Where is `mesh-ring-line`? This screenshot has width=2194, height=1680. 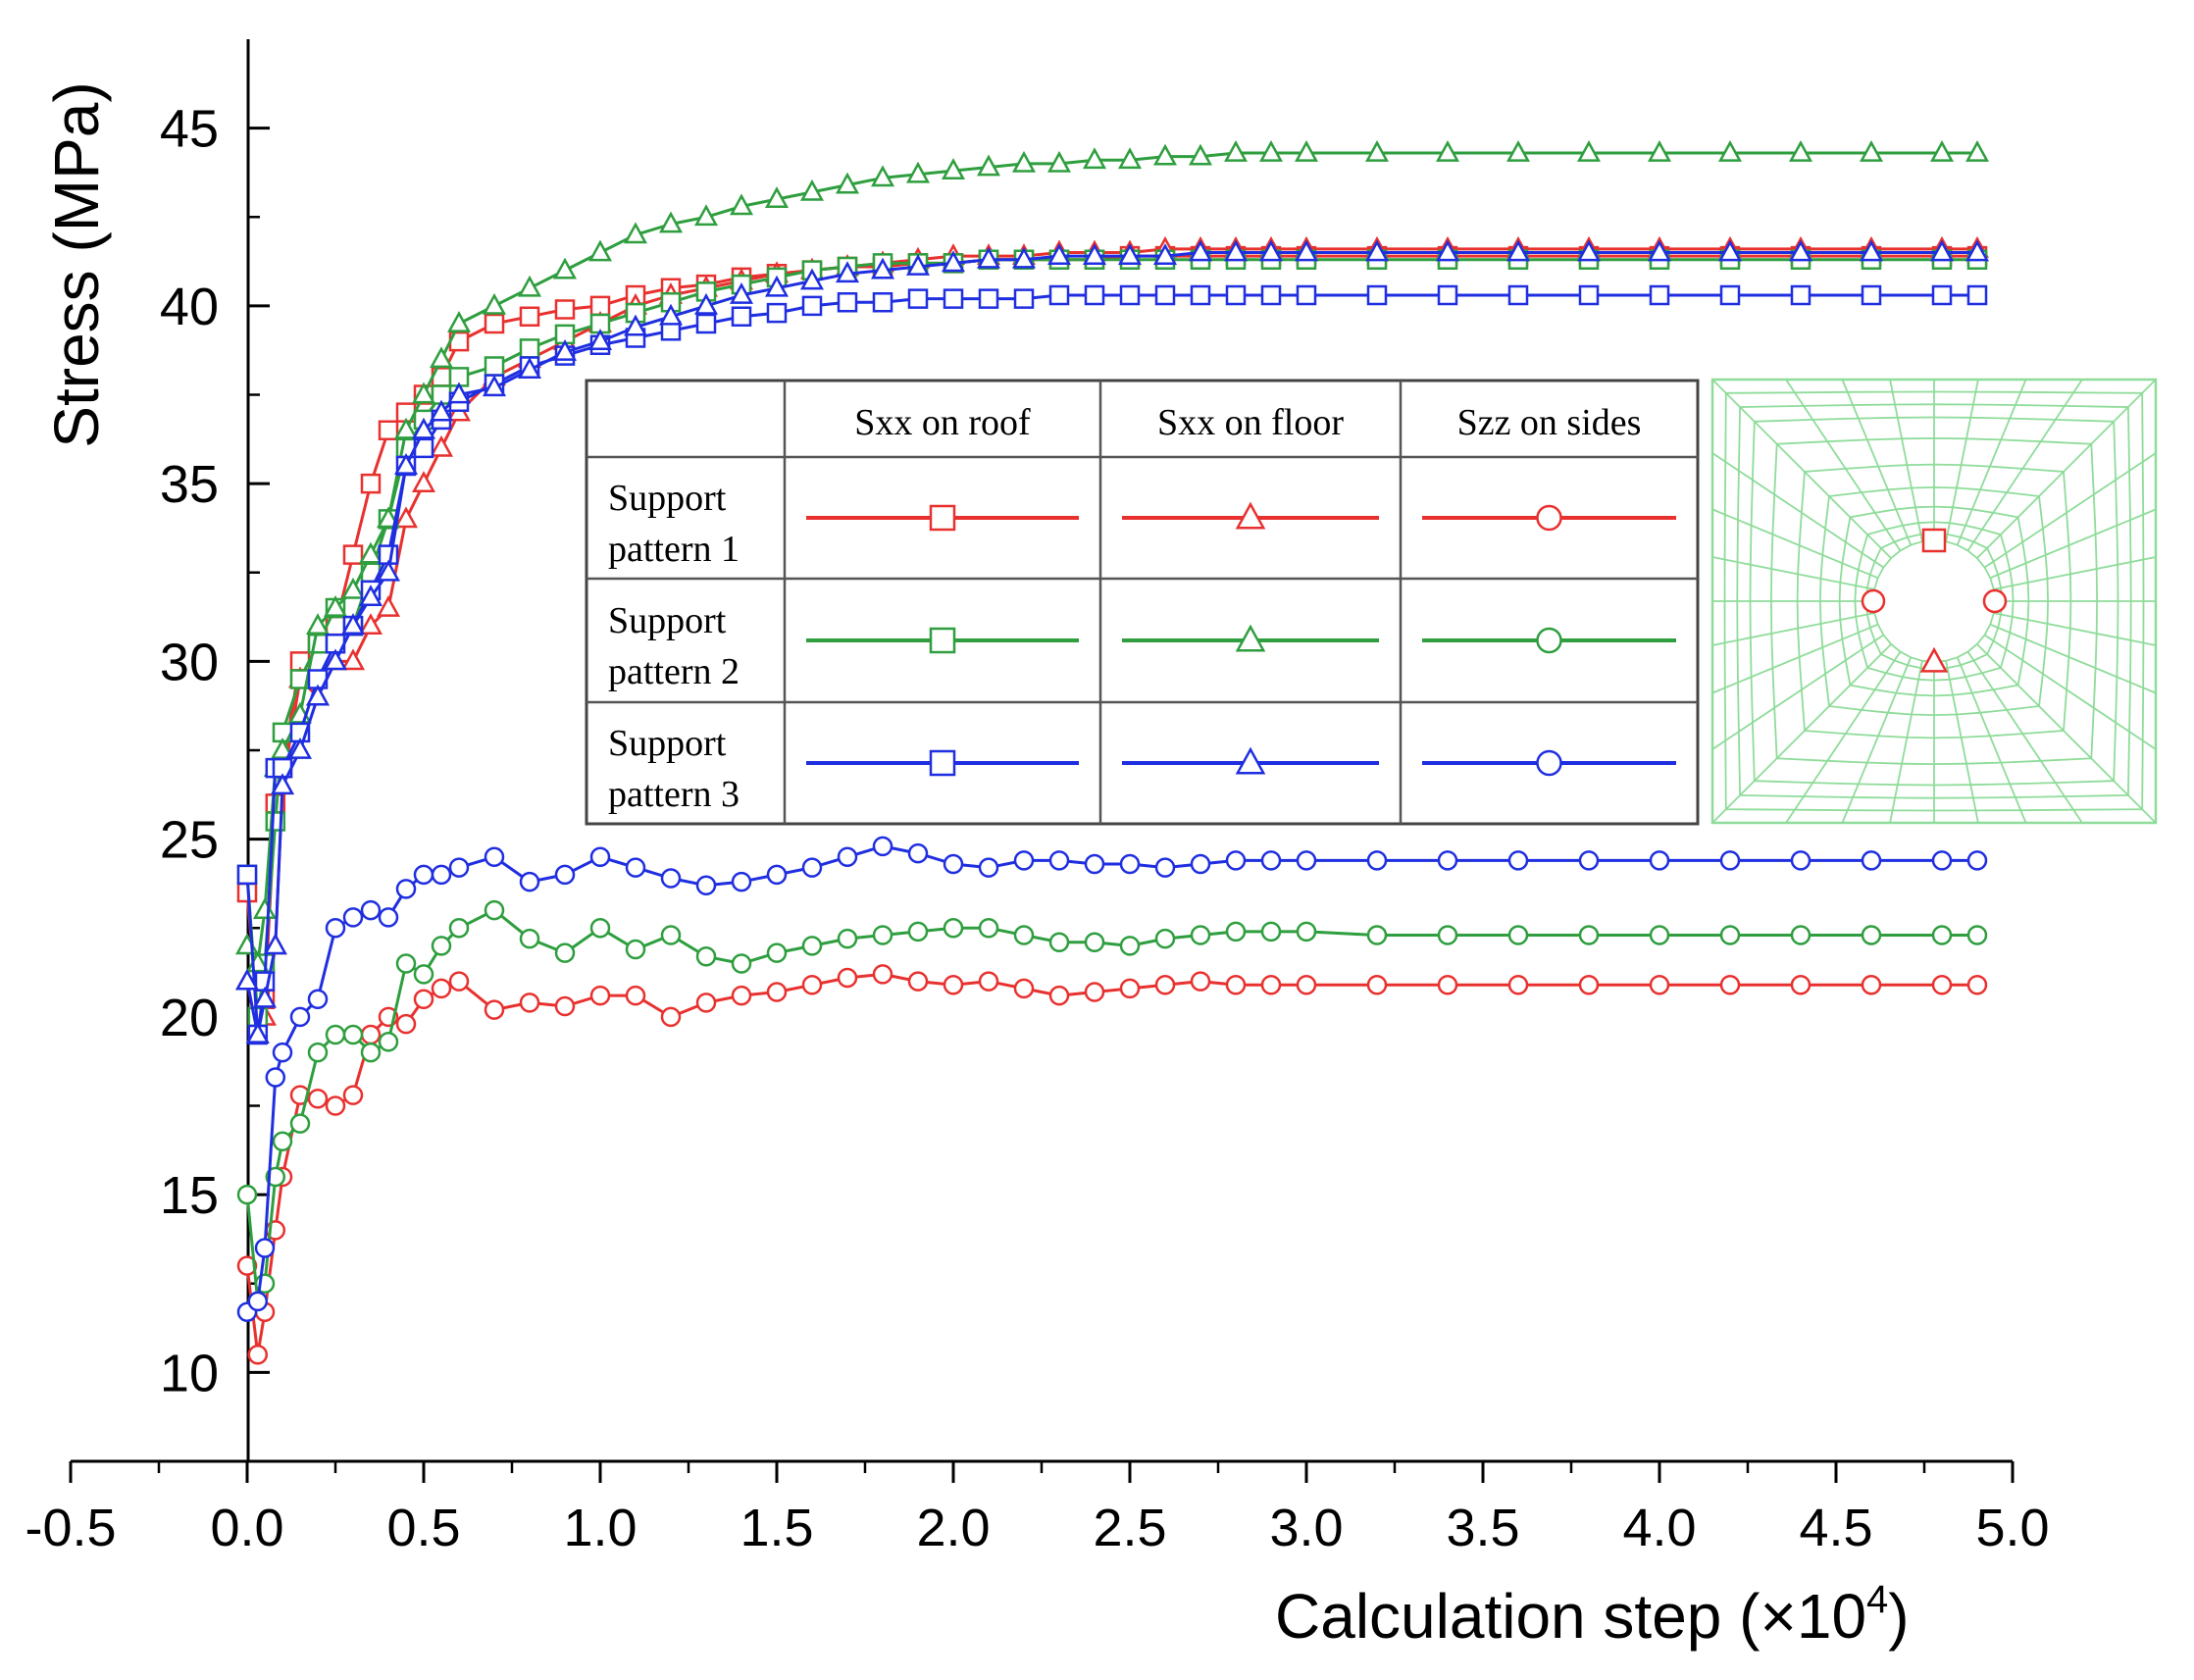
mesh-ring-line is located at coordinates (1934, 601).